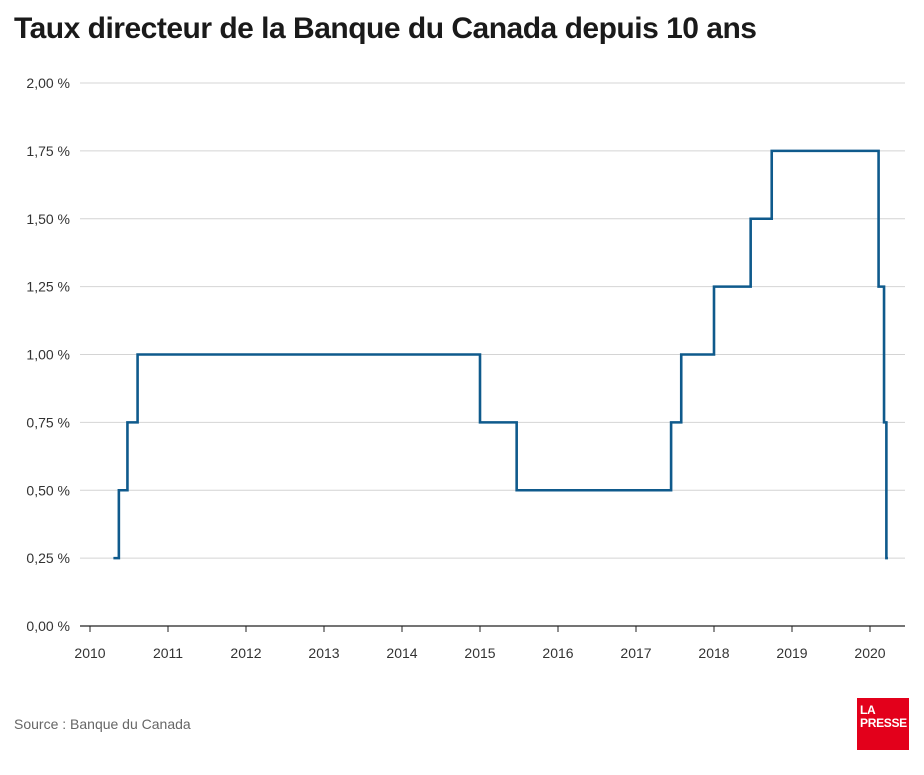 This screenshot has height=775, width=924. Describe the element at coordinates (48, 83) in the screenshot. I see `y-tick-label: 2,00 %` at that location.